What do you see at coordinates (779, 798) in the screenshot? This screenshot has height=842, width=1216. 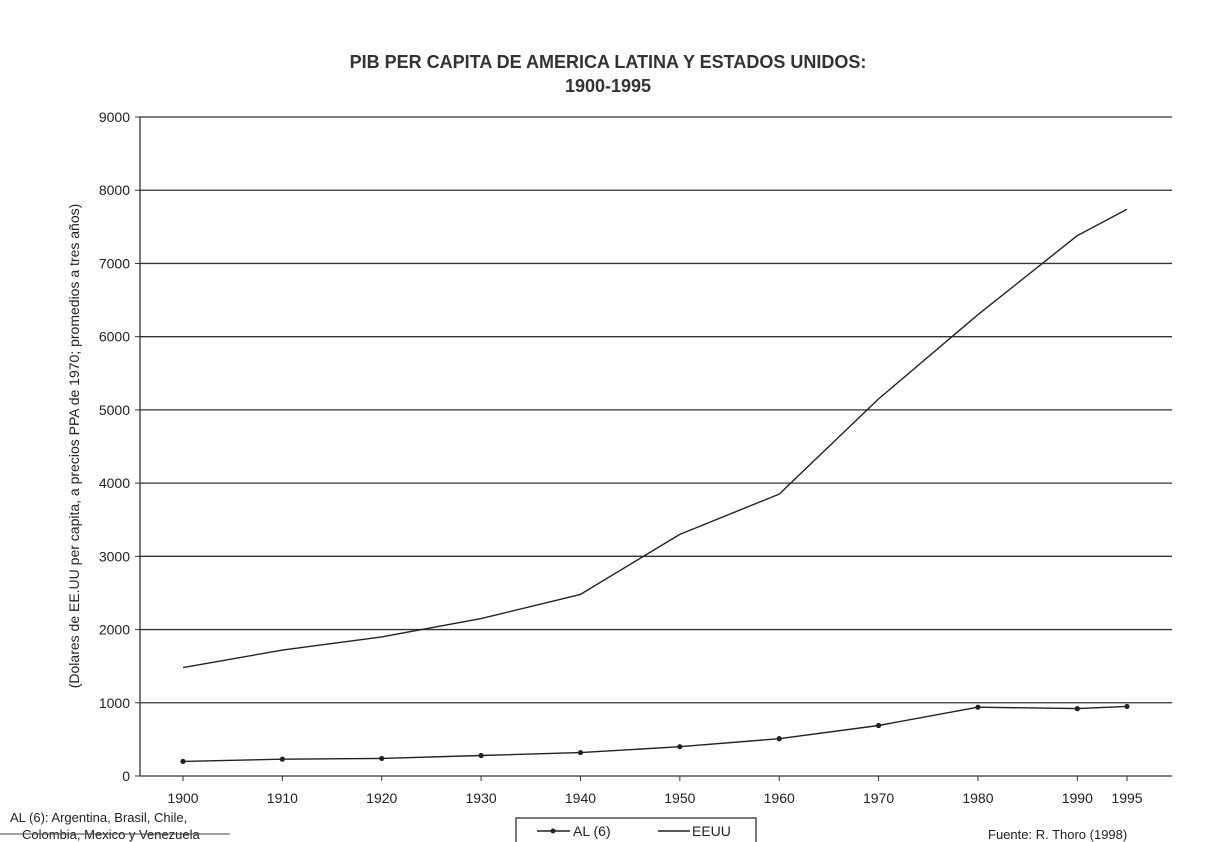 I see `x-tick-label: 1960` at bounding box center [779, 798].